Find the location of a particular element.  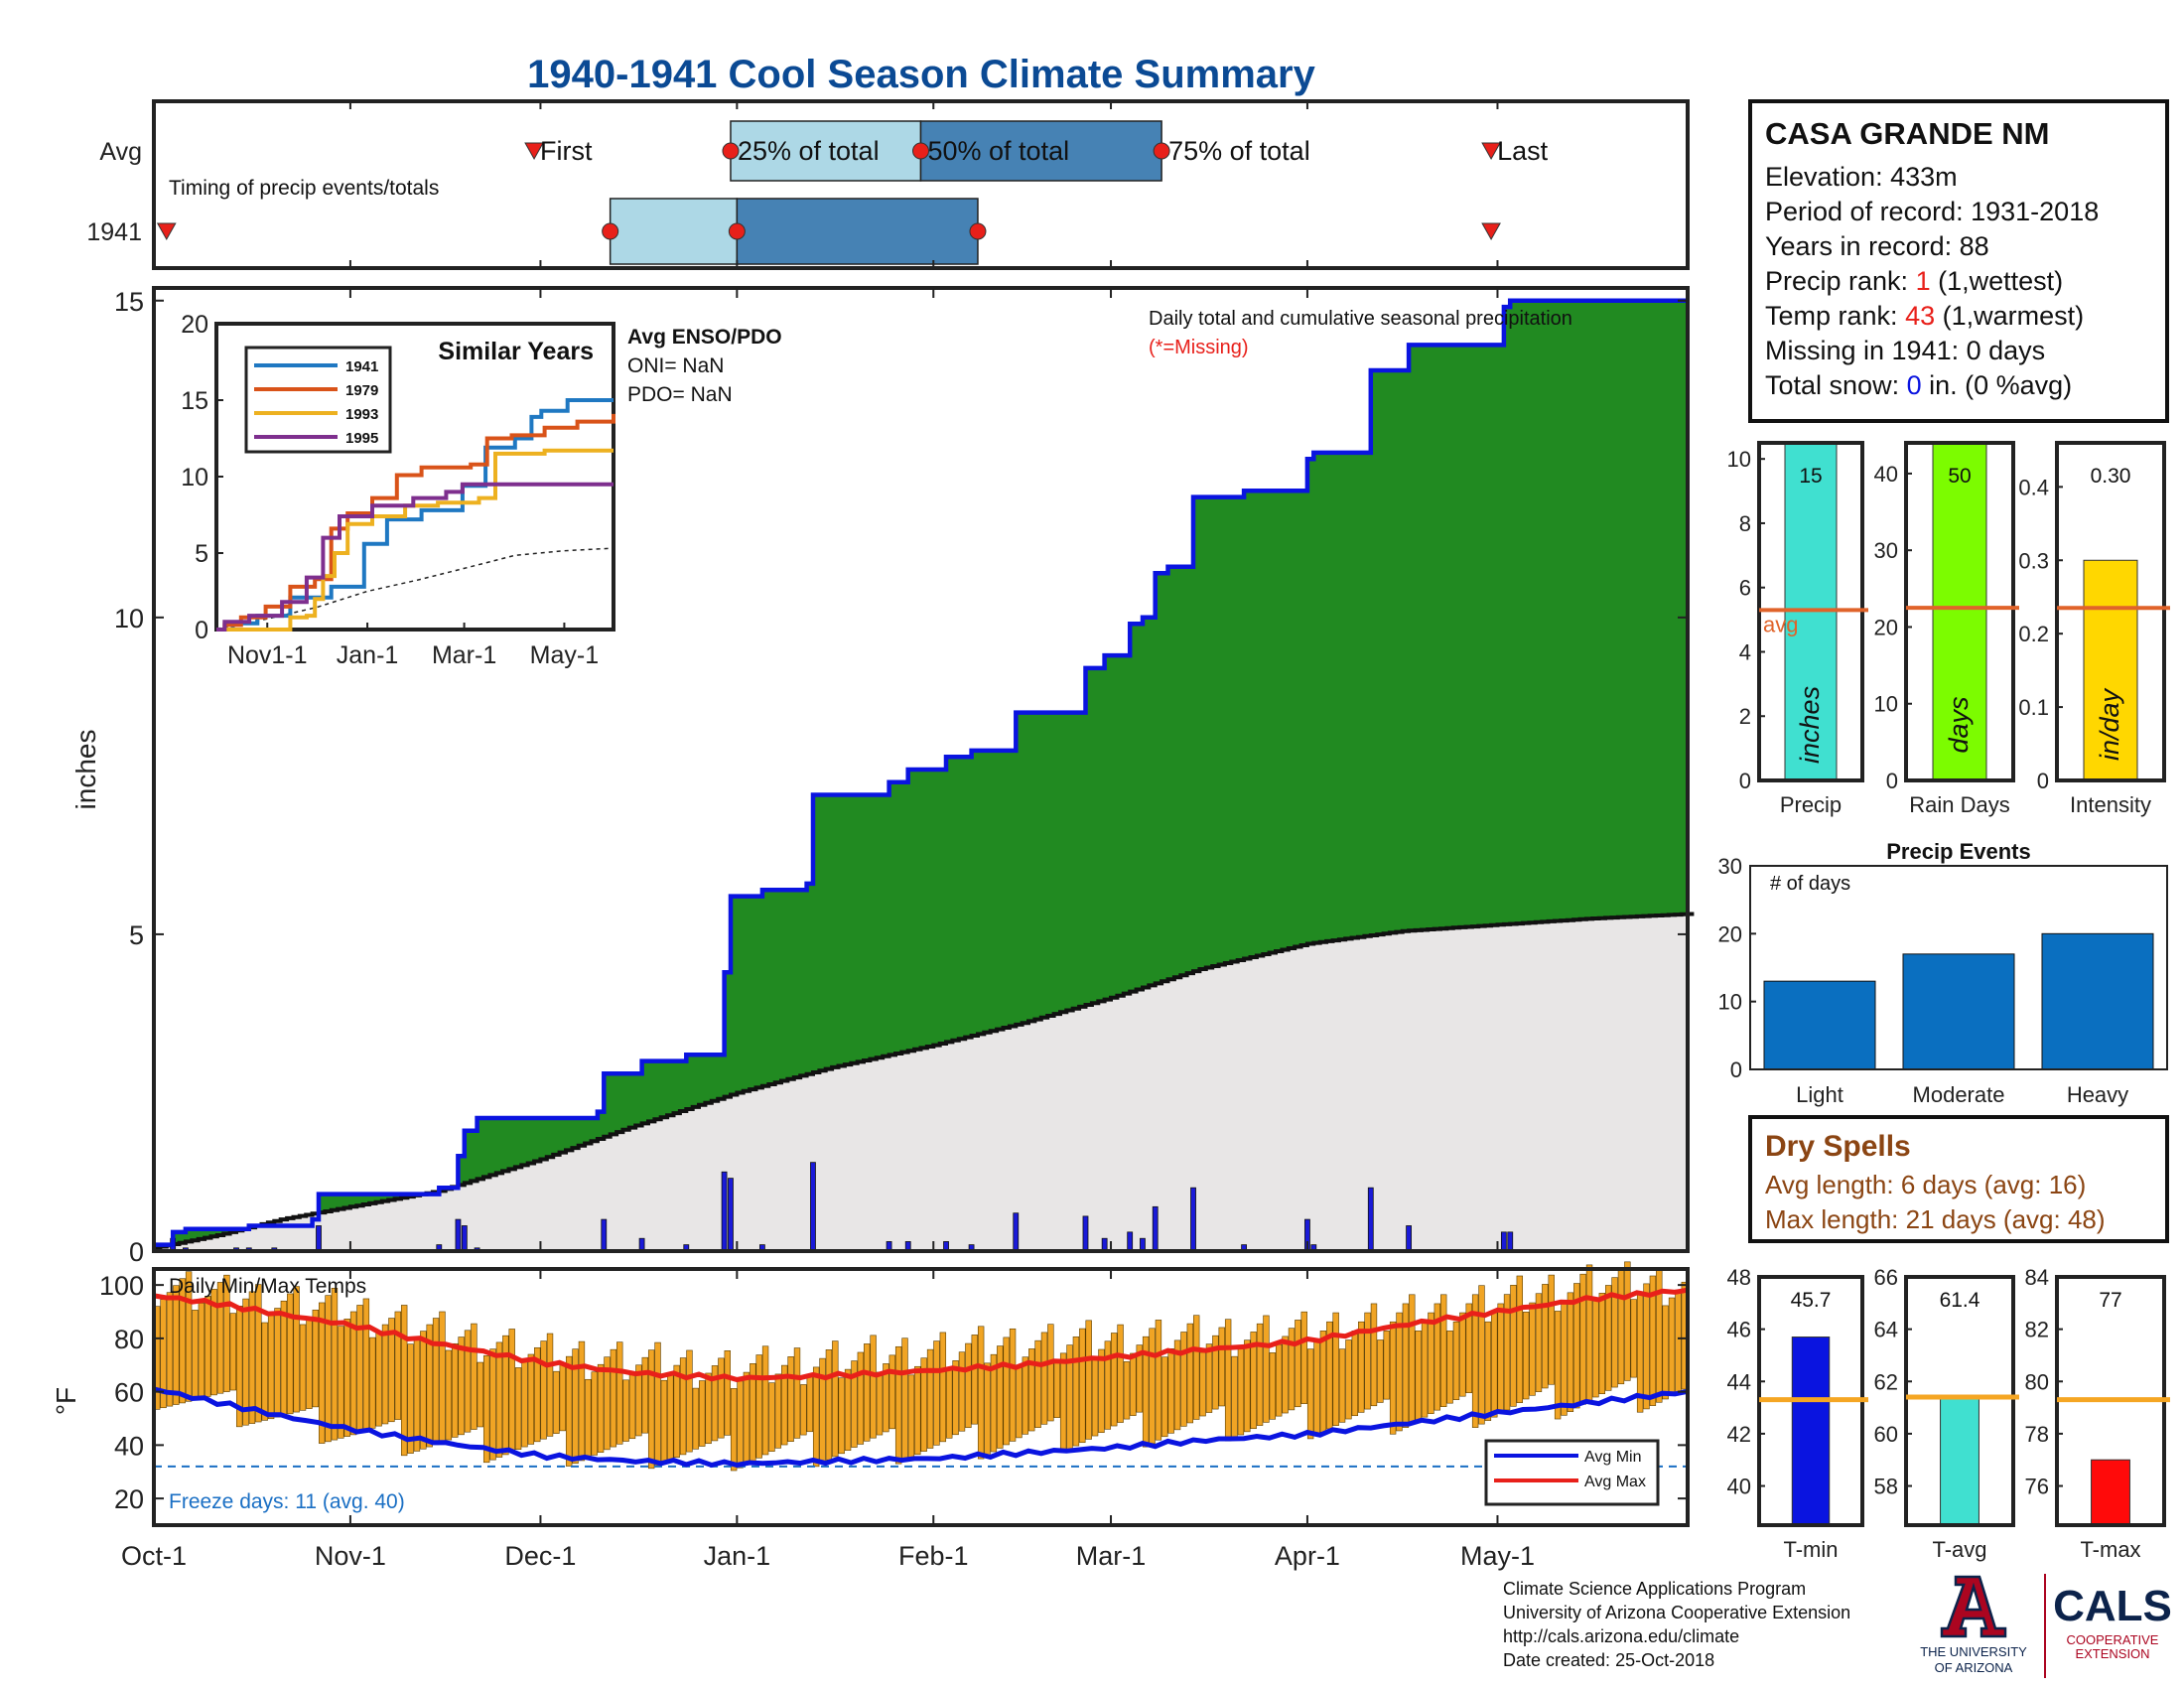

events-bar-heavy is located at coordinates (2097, 1001).